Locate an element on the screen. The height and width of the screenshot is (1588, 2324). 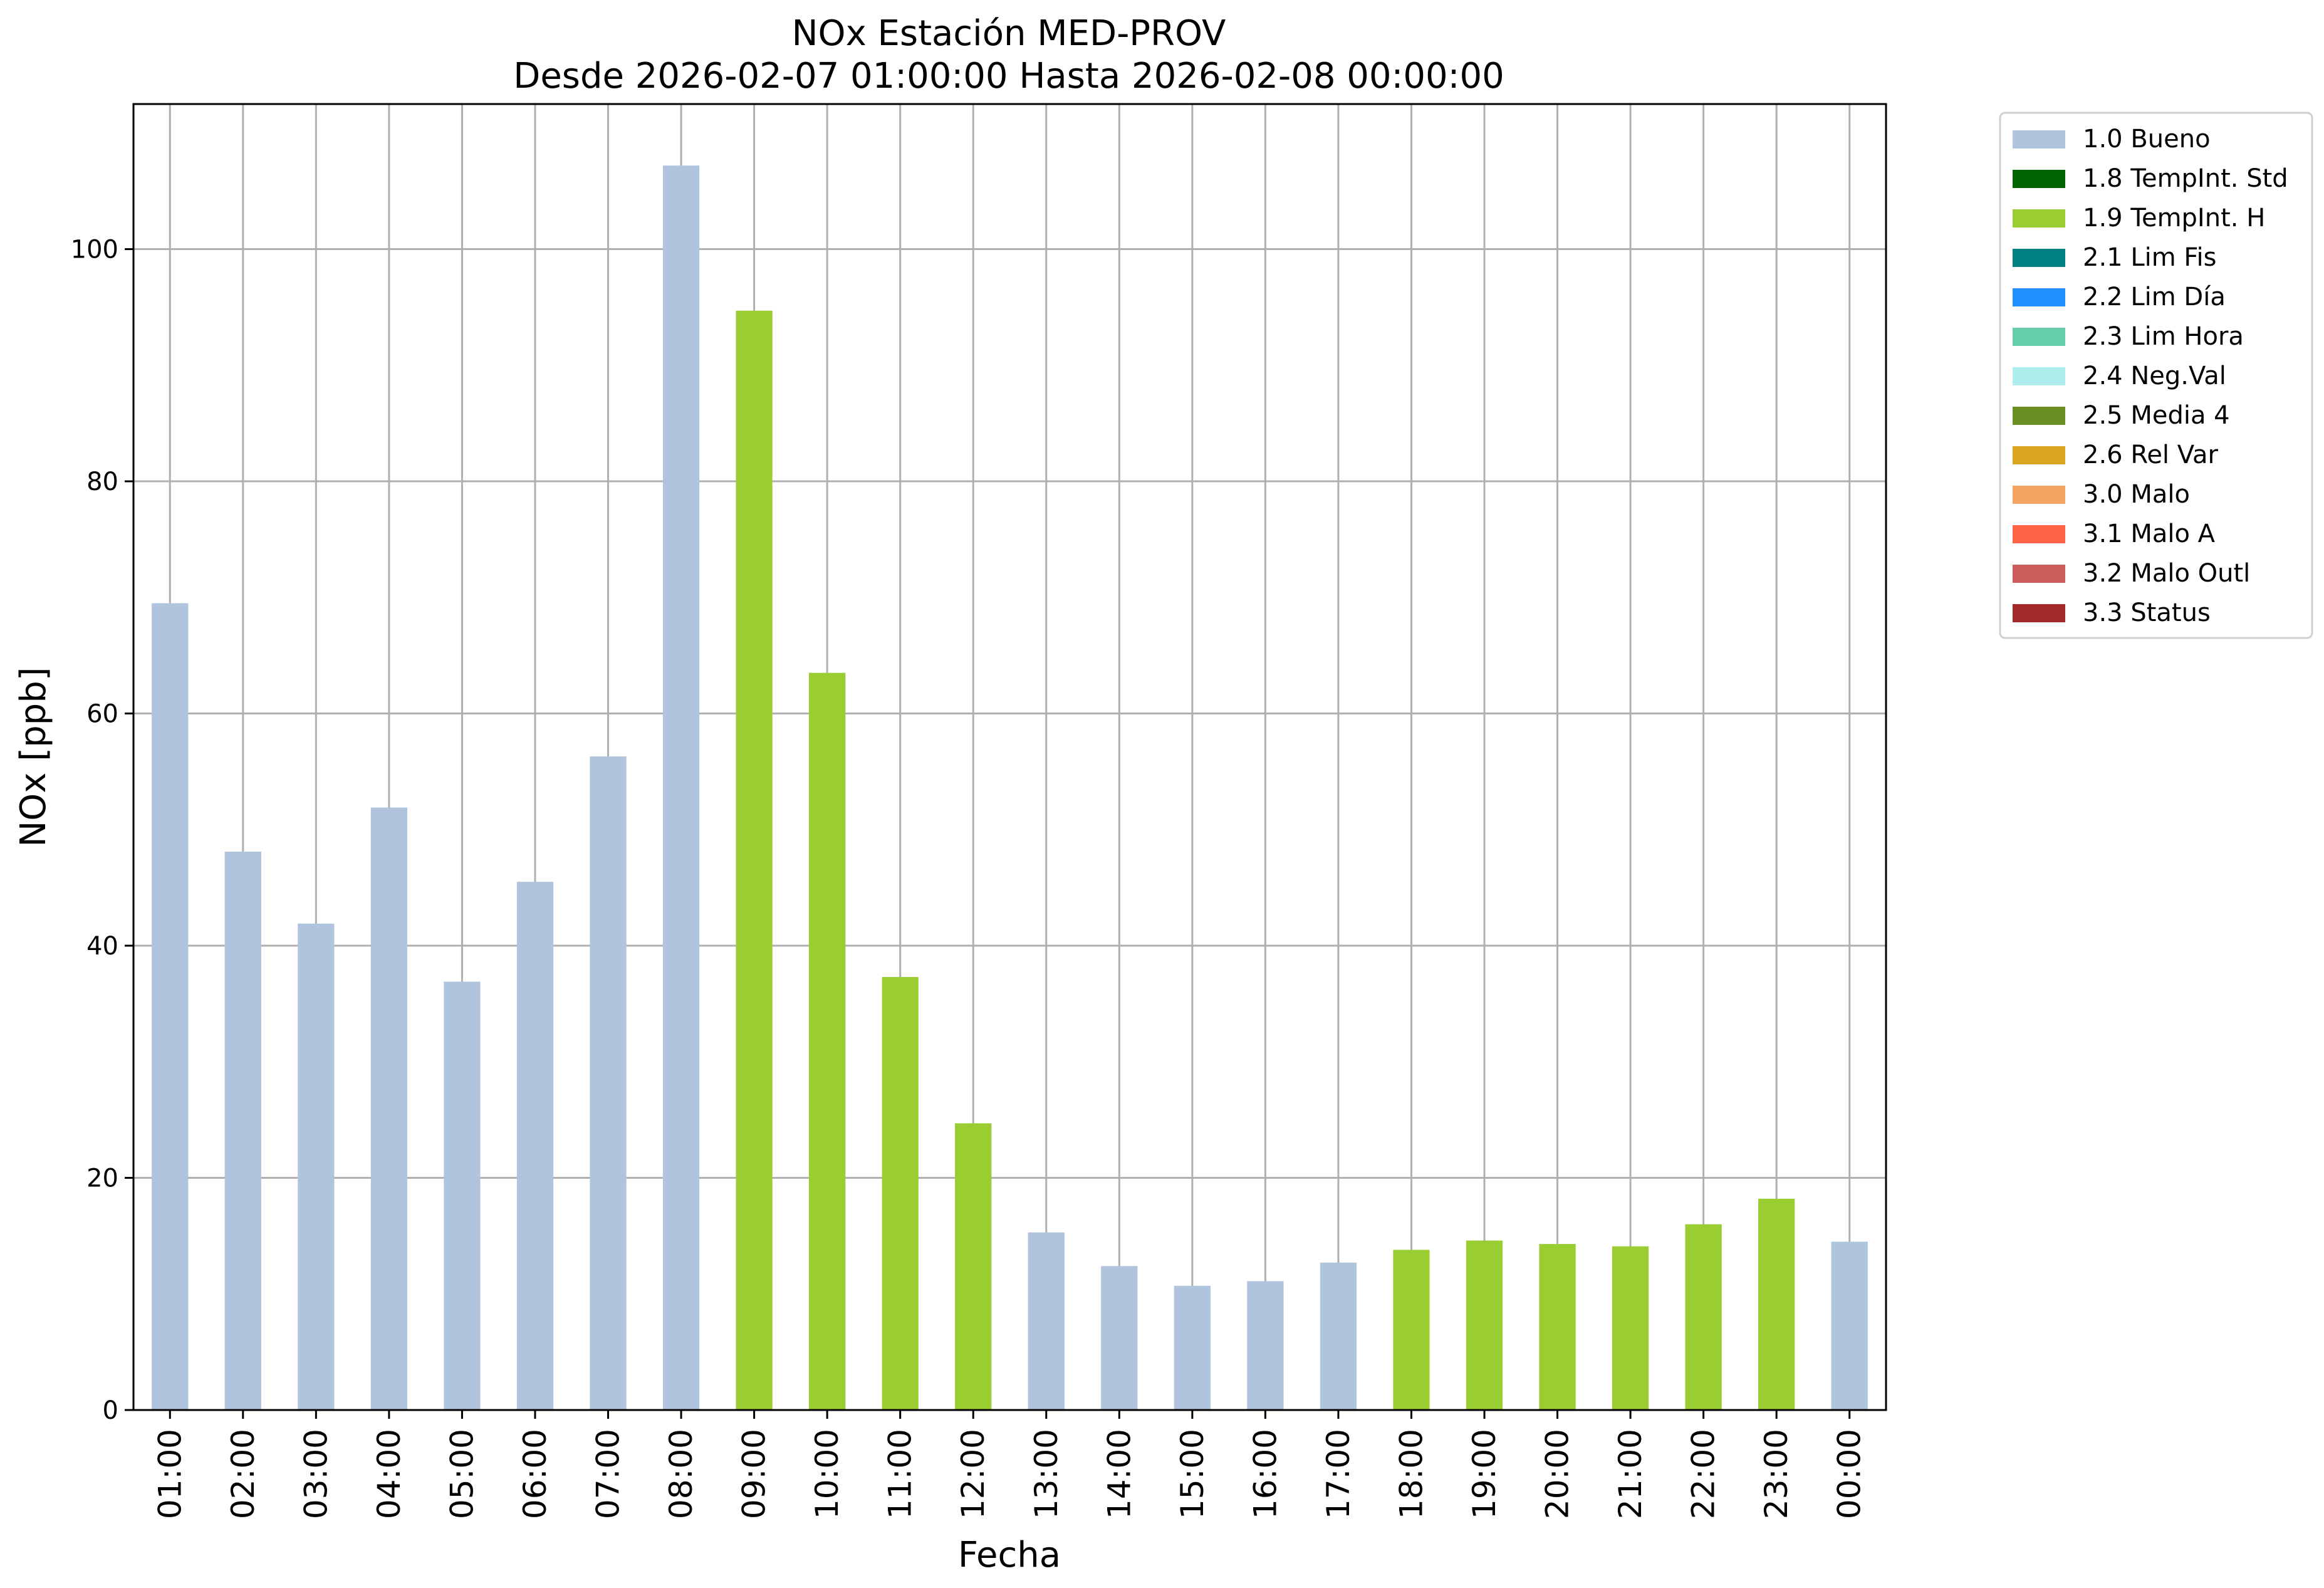
legend-label-2-3: 2.3 Lim Hora is located at coordinates (2163, 337).